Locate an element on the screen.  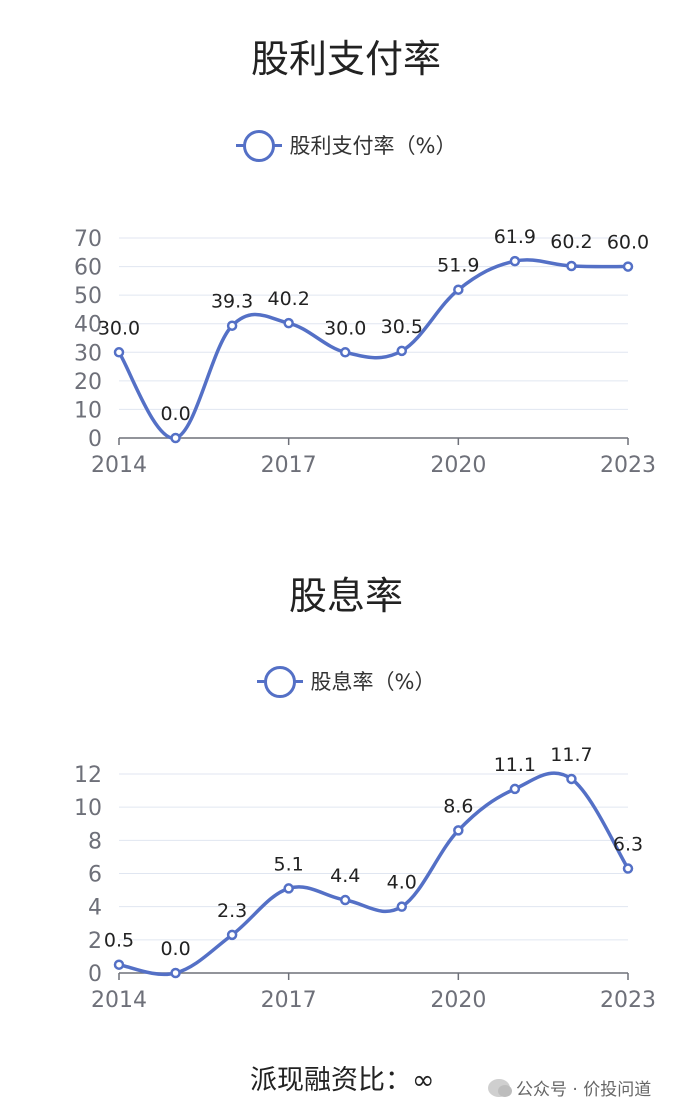
y-tick-label: 40 is located at coordinates (88, 325).